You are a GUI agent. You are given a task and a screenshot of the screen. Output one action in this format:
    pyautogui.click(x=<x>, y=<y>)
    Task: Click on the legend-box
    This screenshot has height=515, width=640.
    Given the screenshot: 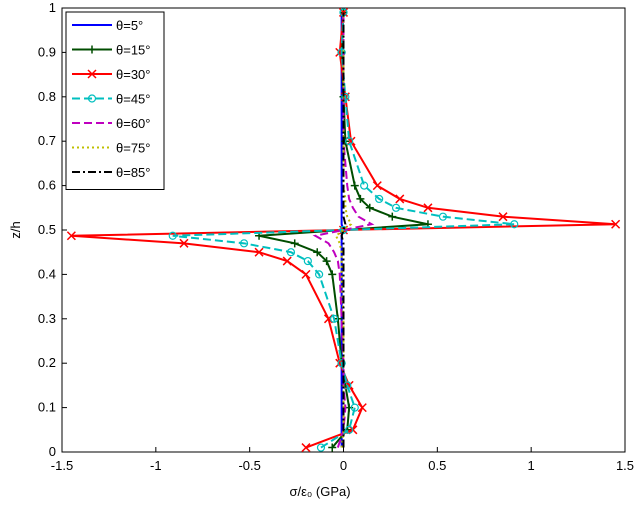 What is the action you would take?
    pyautogui.click(x=115, y=100)
    